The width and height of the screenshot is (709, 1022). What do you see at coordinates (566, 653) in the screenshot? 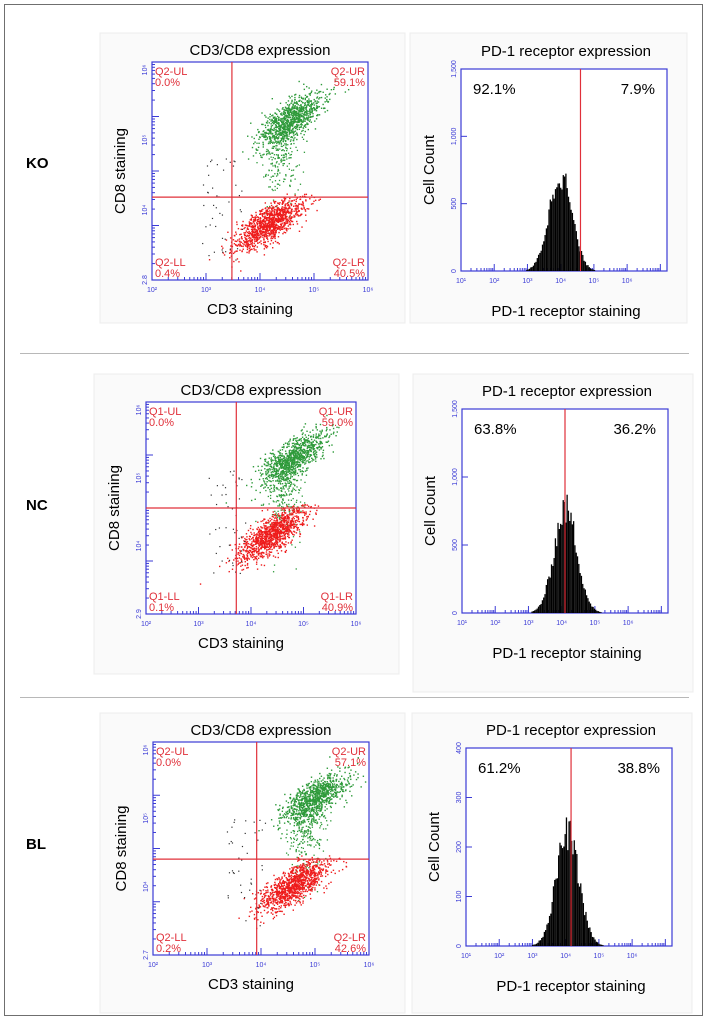
I see `histogram-x-label: PD-1 receptor staining` at bounding box center [566, 653].